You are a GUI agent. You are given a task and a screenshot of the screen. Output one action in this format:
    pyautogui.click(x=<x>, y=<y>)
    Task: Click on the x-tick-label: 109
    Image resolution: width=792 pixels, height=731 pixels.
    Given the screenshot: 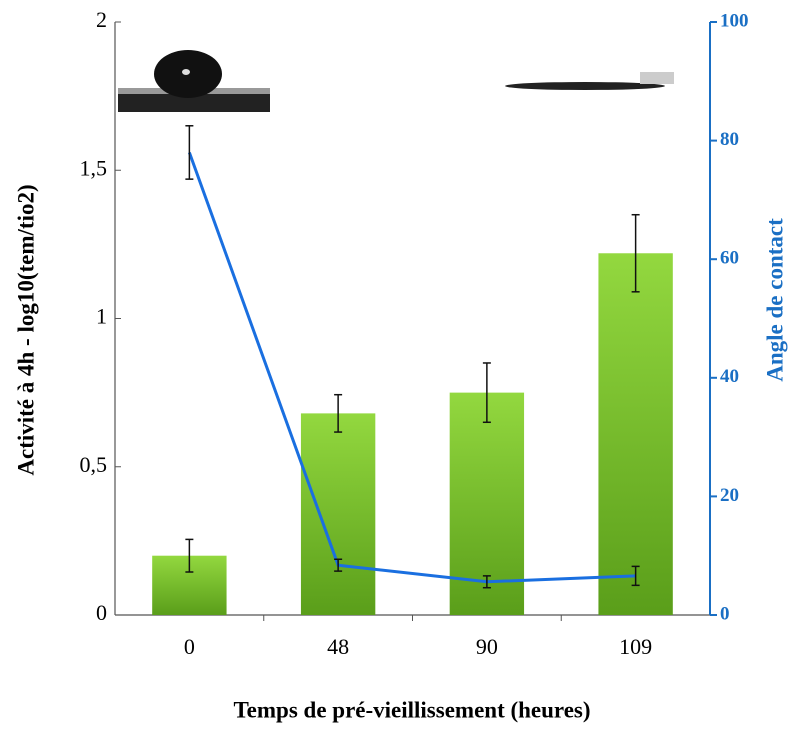 What is the action you would take?
    pyautogui.click(x=635, y=646)
    